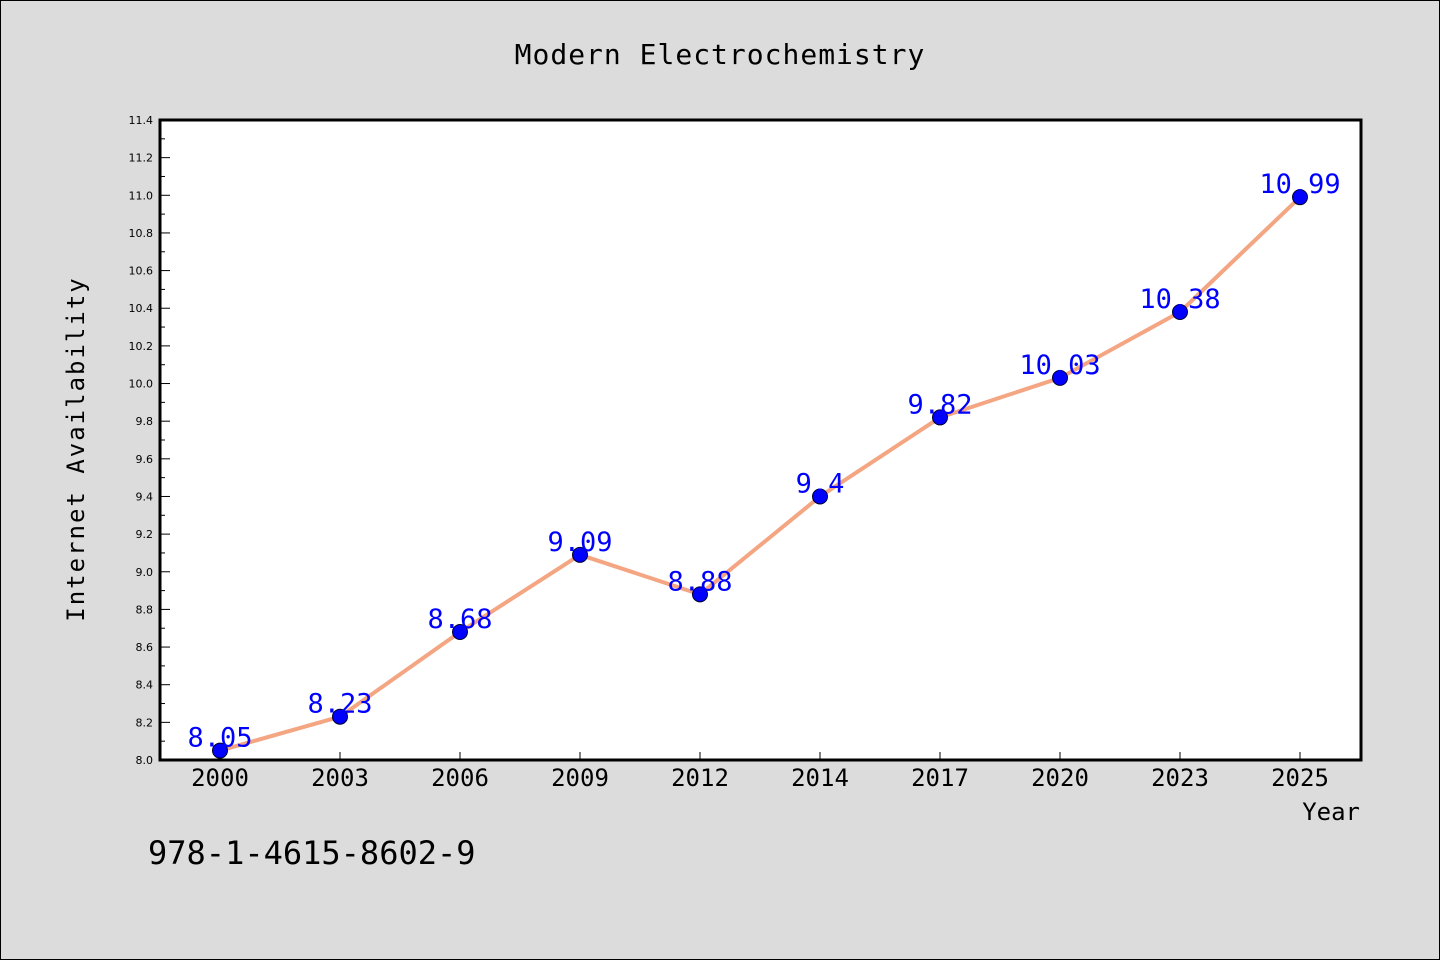 The width and height of the screenshot is (1440, 960). What do you see at coordinates (312, 853) in the screenshot?
I see `isbn-text: 978-1-4615-8602-9` at bounding box center [312, 853].